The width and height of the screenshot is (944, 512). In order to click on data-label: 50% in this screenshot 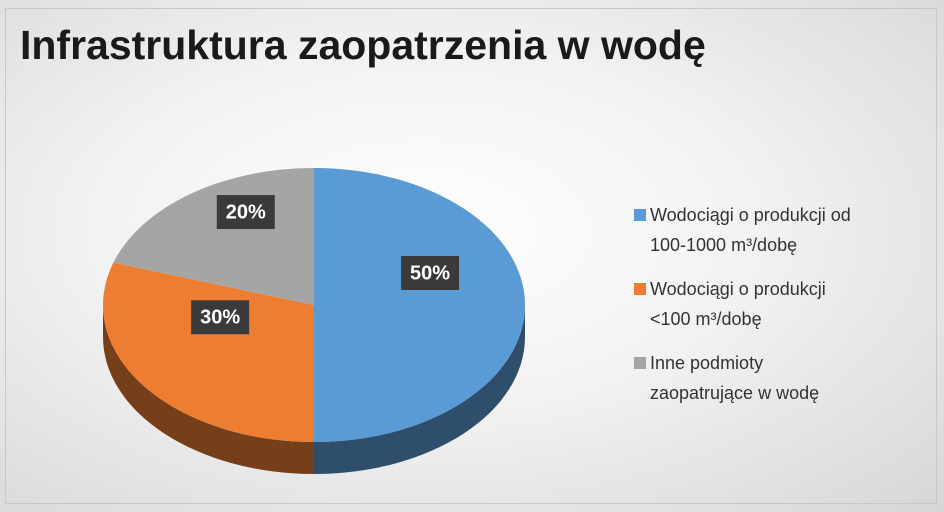, I will do `click(430, 273)`.